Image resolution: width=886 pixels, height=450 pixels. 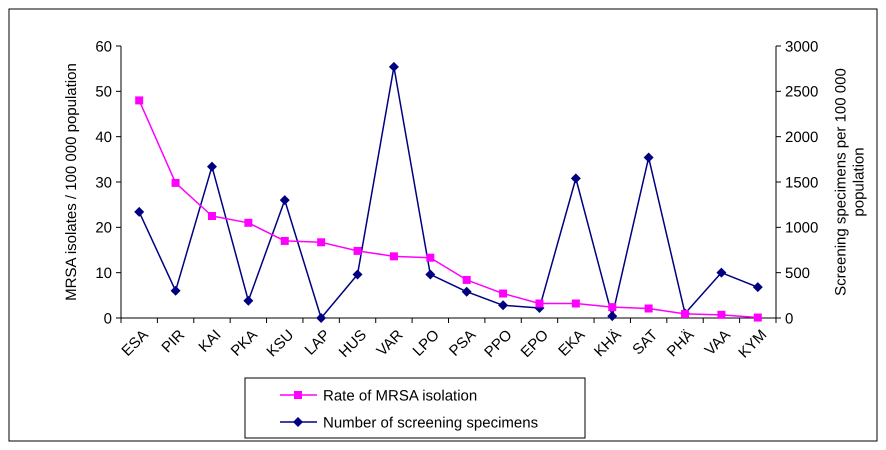 What do you see at coordinates (850, 182) in the screenshot?
I see `y2-axis-title: Screening specimens per 100 000 population` at bounding box center [850, 182].